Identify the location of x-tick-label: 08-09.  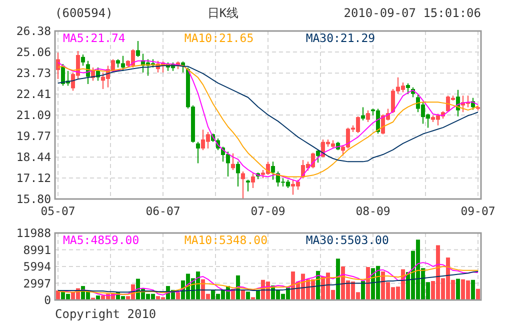
(373, 211).